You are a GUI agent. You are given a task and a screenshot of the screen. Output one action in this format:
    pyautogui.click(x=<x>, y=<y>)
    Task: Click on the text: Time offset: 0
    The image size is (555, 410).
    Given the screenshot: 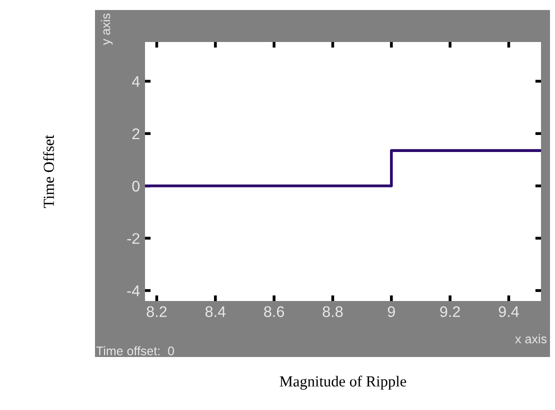 What is the action you would take?
    pyautogui.click(x=135, y=351)
    